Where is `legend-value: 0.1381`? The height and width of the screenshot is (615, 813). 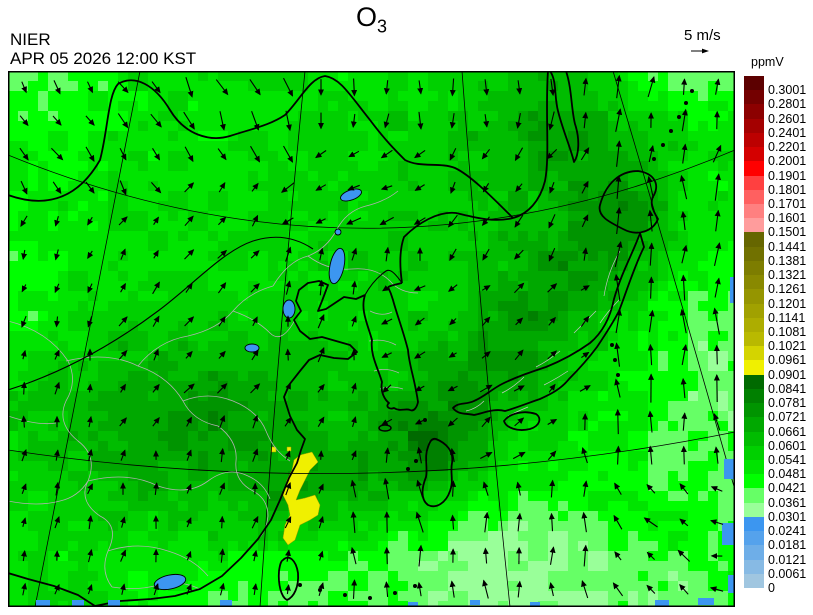
legend-value: 0.1381 is located at coordinates (787, 260).